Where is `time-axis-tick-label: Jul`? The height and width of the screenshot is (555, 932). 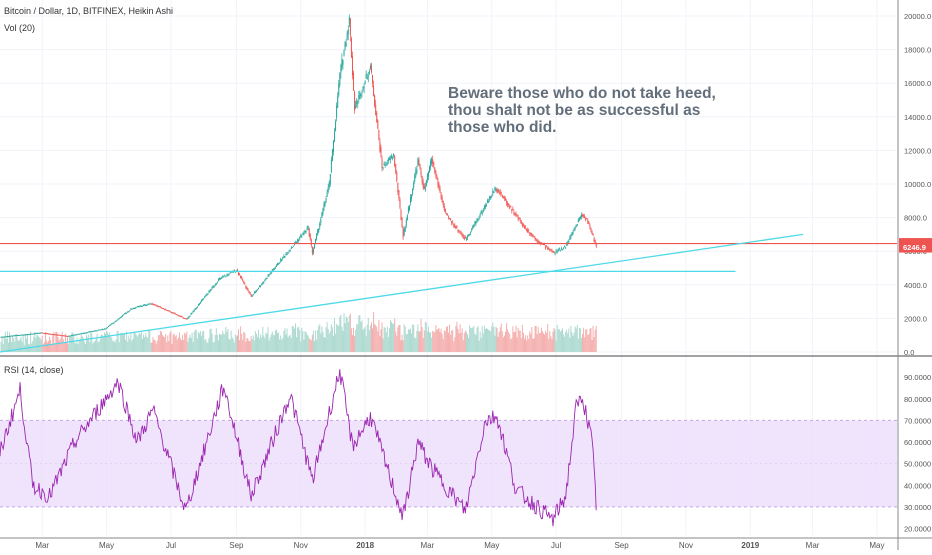
time-axis-tick-label: Jul is located at coordinates (171, 545).